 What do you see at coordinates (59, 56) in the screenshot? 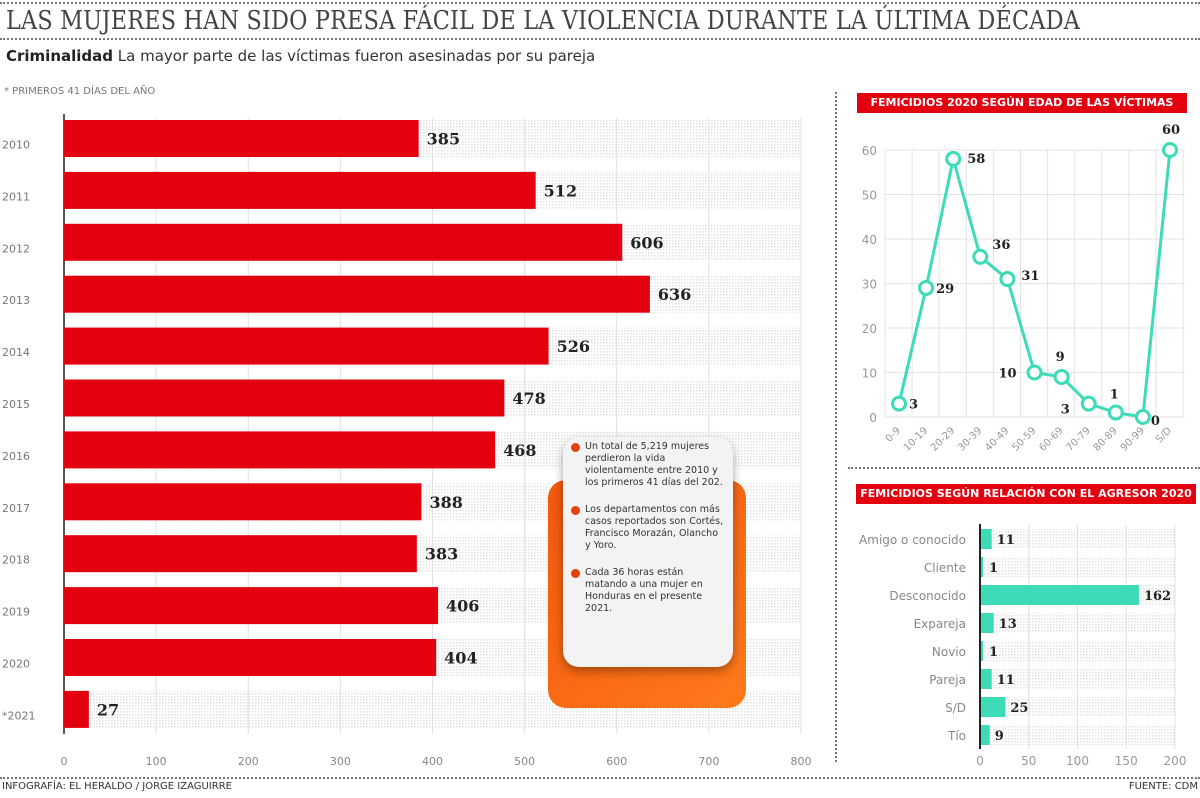
I see `section-label: Criminalidad` at bounding box center [59, 56].